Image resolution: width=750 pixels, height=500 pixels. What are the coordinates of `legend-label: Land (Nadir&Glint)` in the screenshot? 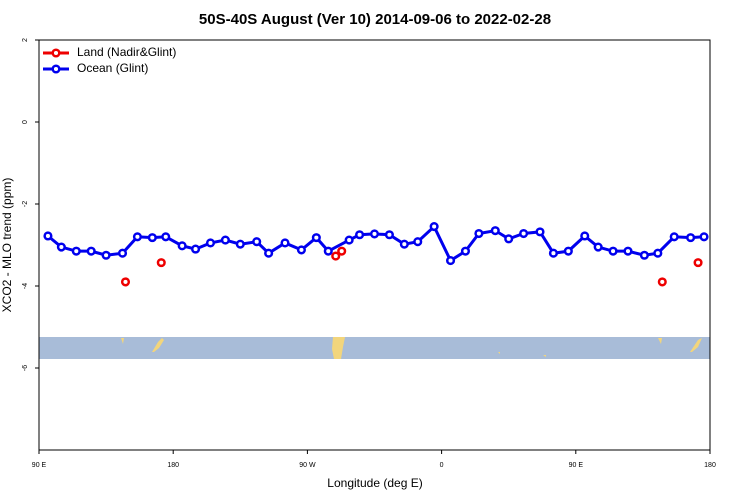 It's located at (126, 52).